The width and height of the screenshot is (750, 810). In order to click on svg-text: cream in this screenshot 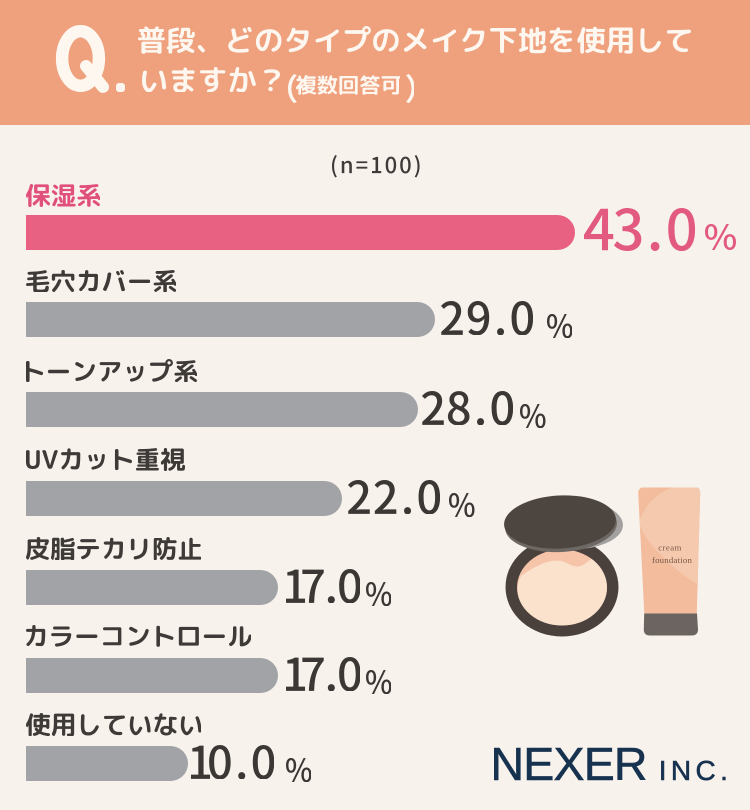, I will do `click(670, 548)`.